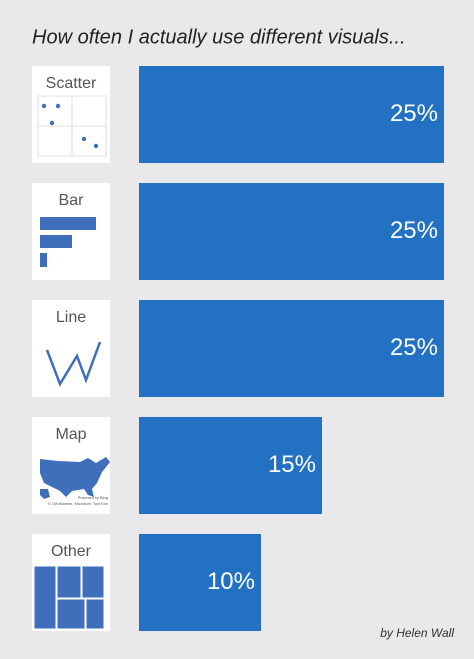 Image resolution: width=474 pixels, height=659 pixels. What do you see at coordinates (292, 464) in the screenshot?
I see `value-label: 15%` at bounding box center [292, 464].